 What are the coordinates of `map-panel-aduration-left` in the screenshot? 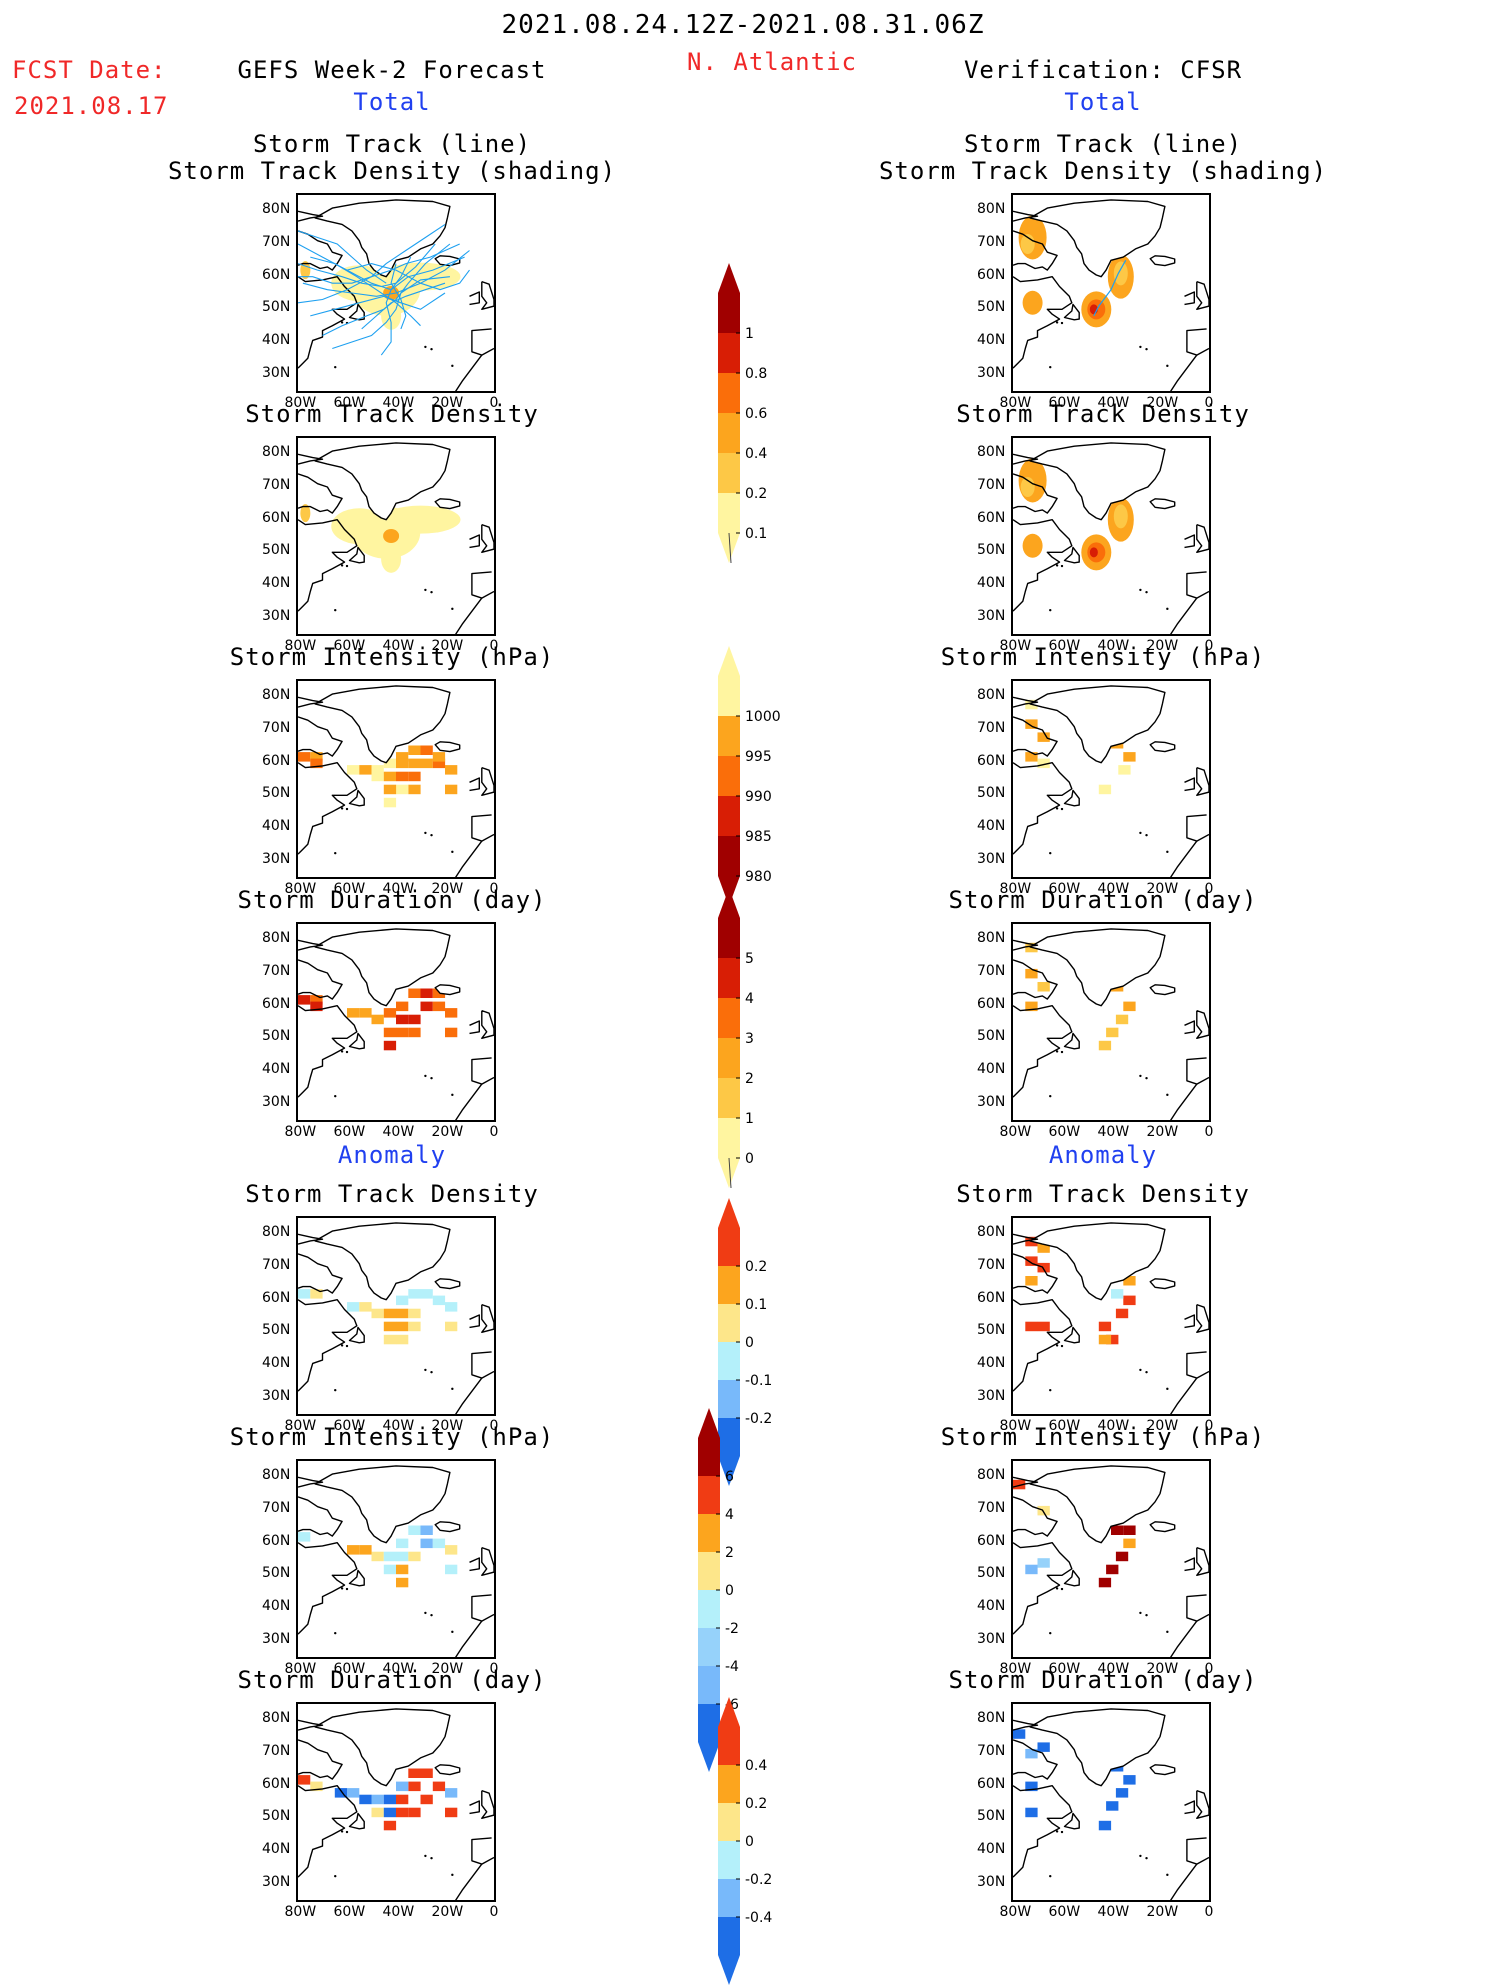 It's located at (396, 1802).